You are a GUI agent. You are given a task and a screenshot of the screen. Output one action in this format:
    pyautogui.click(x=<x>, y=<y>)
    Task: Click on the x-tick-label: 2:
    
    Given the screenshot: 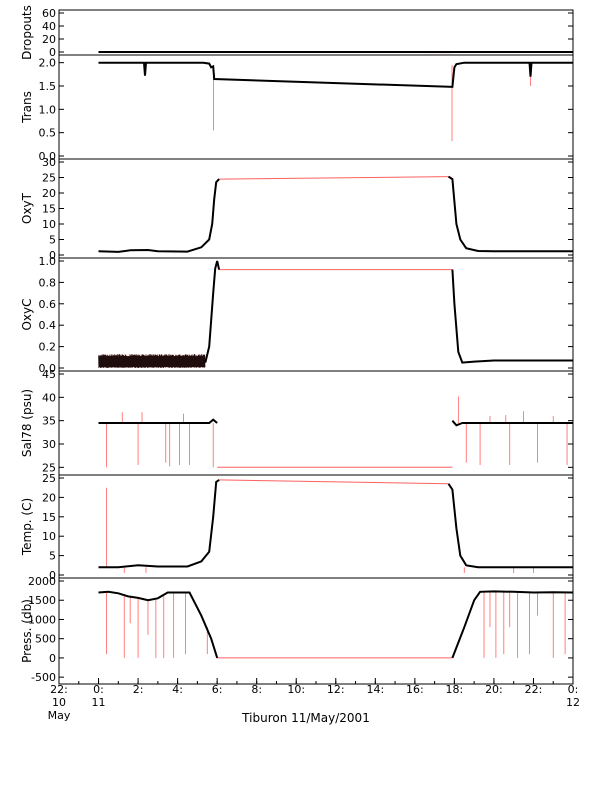 What is the action you would take?
    pyautogui.click(x=138, y=689)
    